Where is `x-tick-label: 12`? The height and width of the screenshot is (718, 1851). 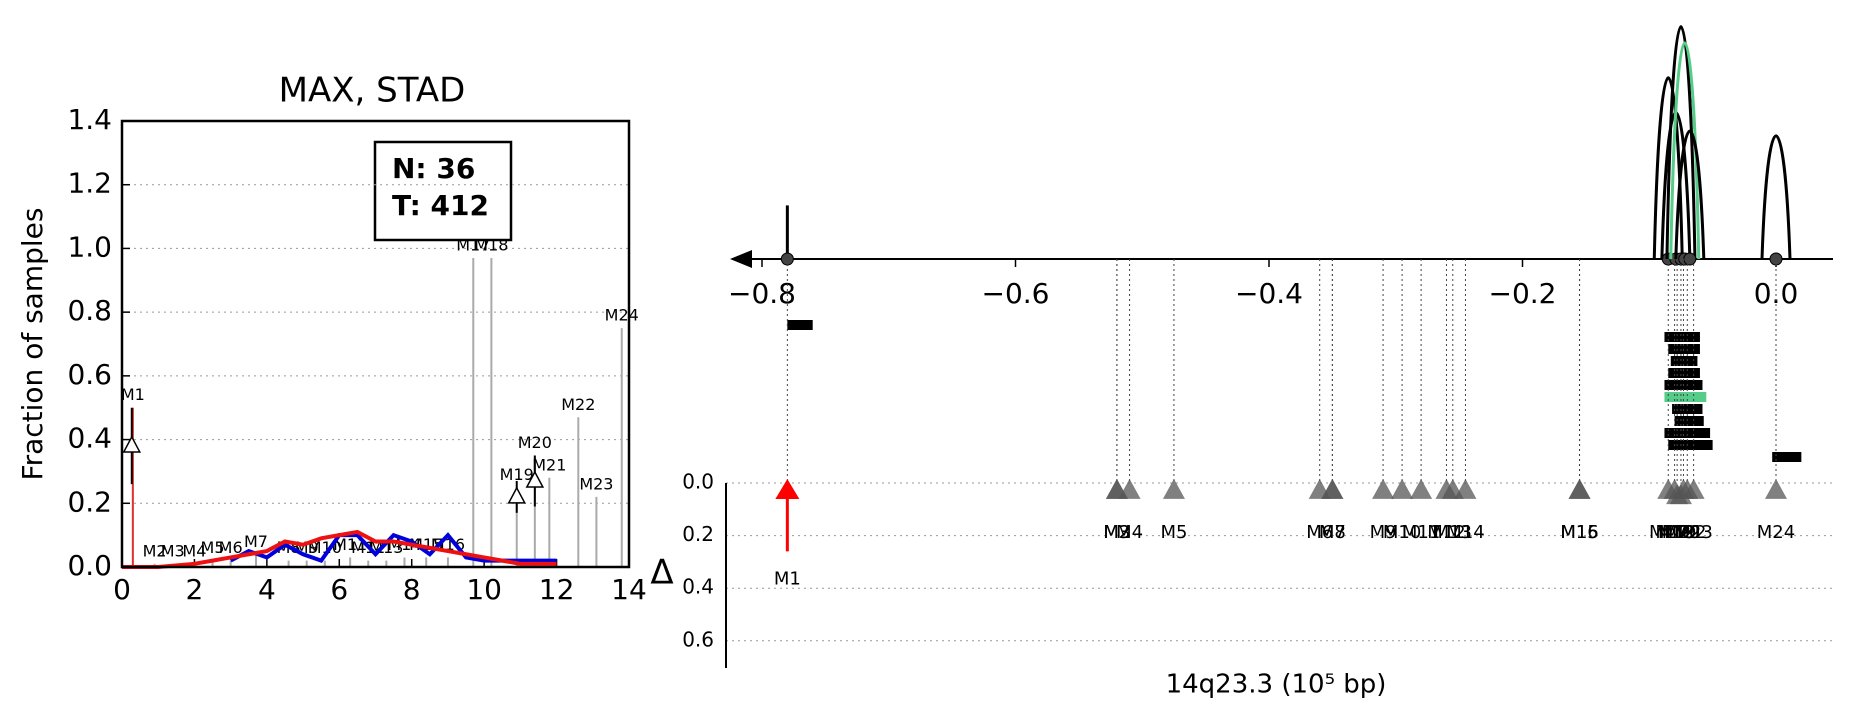
x-tick-label: 12 is located at coordinates (557, 589).